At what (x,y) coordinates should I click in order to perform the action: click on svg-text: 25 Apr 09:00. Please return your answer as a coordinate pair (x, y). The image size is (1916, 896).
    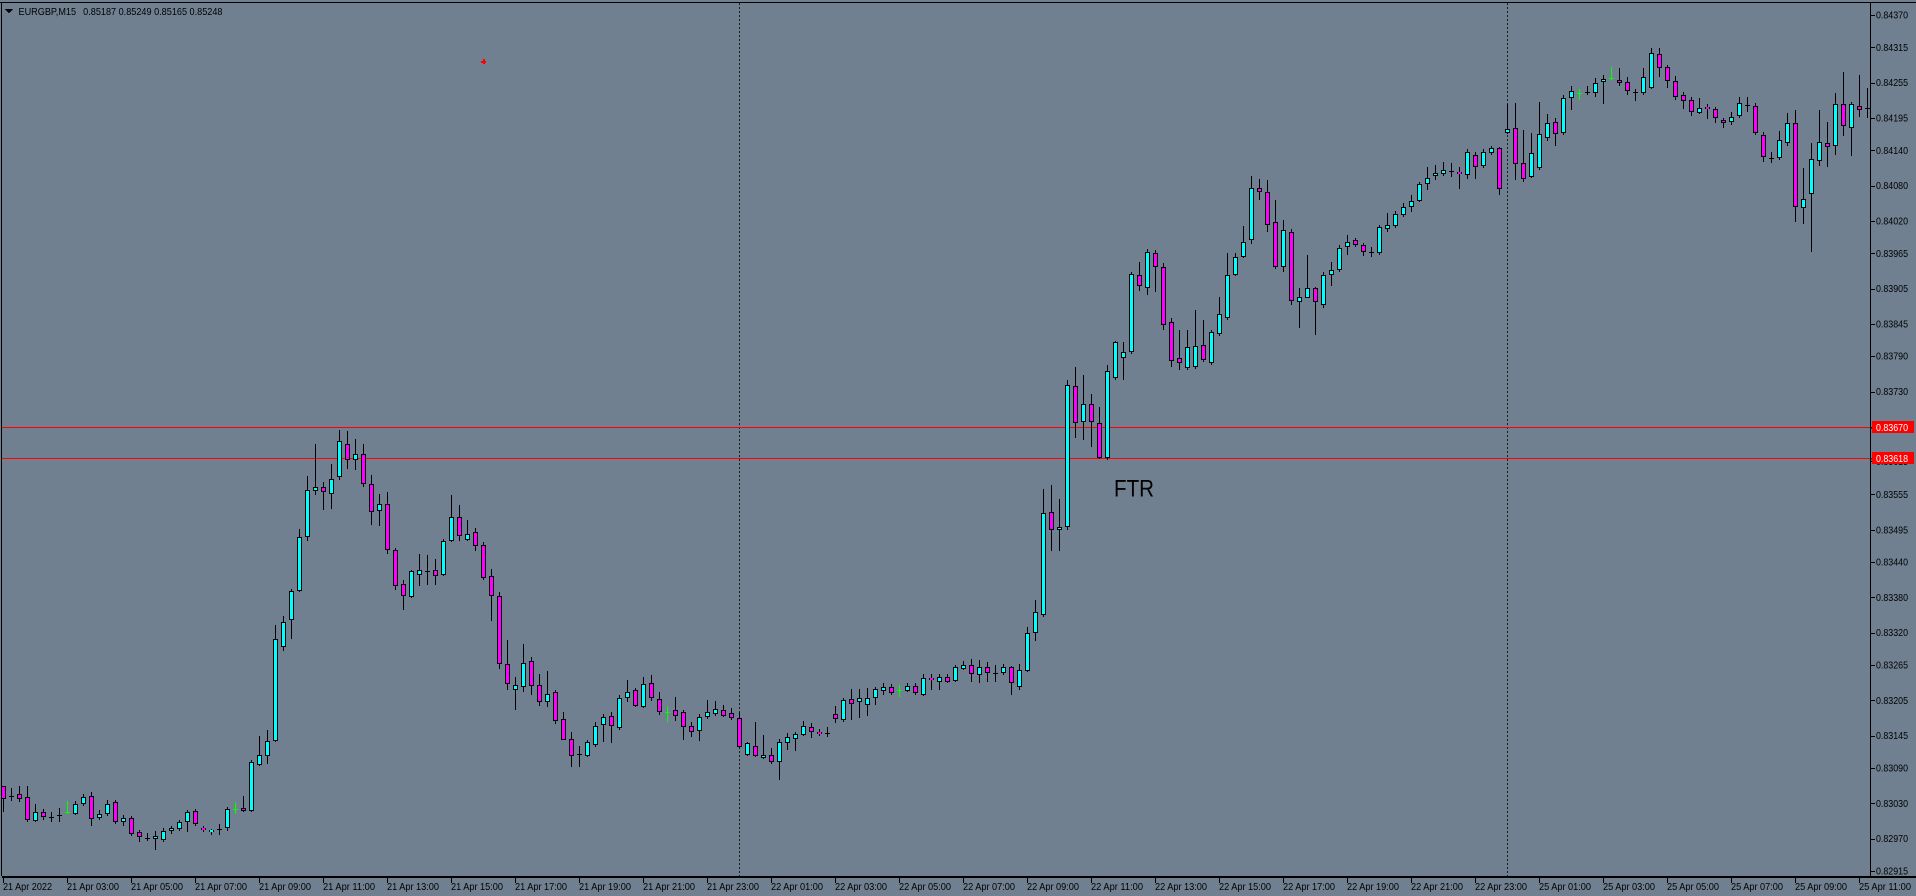
    Looking at the image, I should click on (1821, 887).